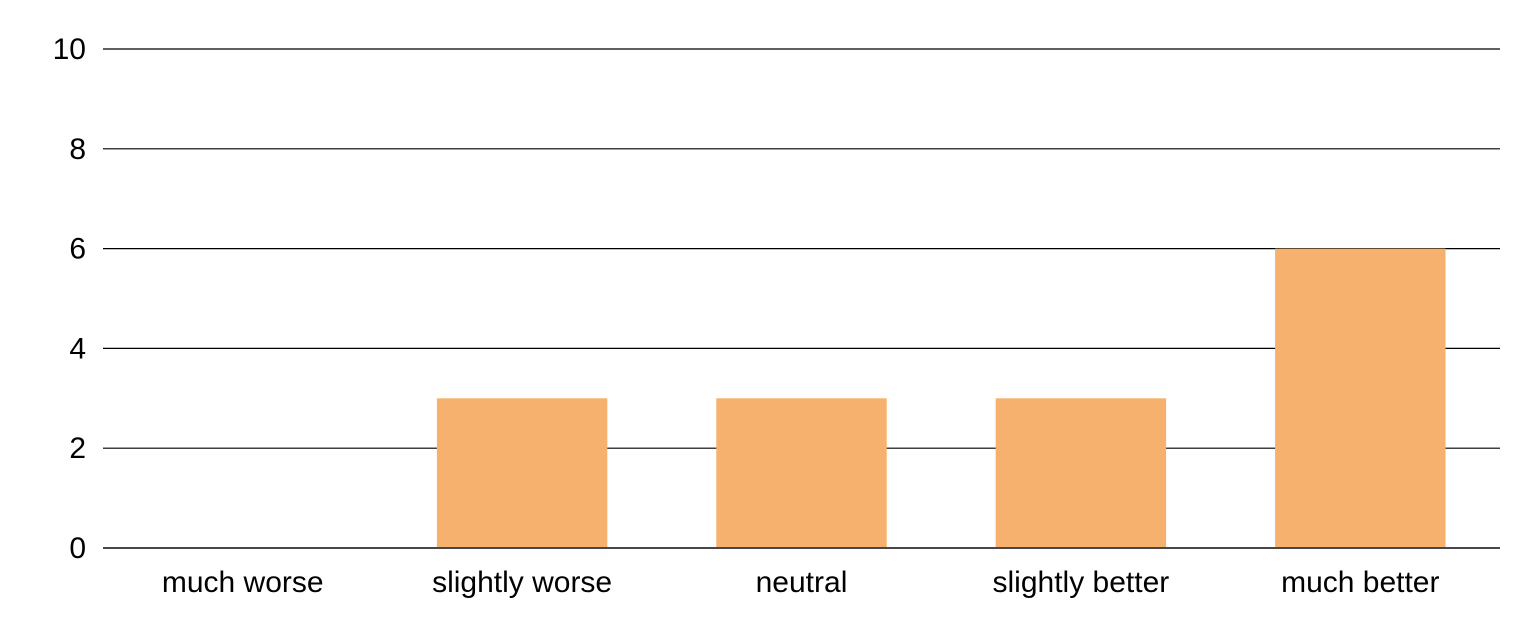 This screenshot has width=1532, height=634. Describe the element at coordinates (1081, 582) in the screenshot. I see `x-tick-label: slightly better` at that location.